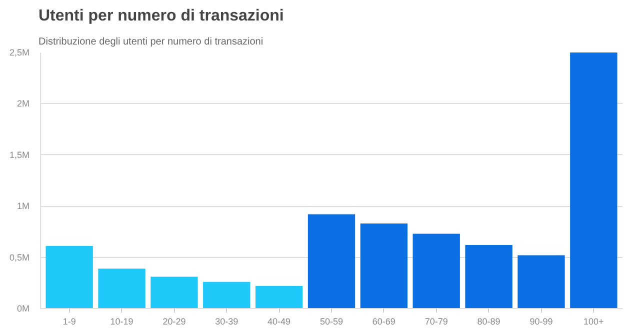 The image size is (630, 333). What do you see at coordinates (23, 206) in the screenshot?
I see `y-tick-label: 1M` at bounding box center [23, 206].